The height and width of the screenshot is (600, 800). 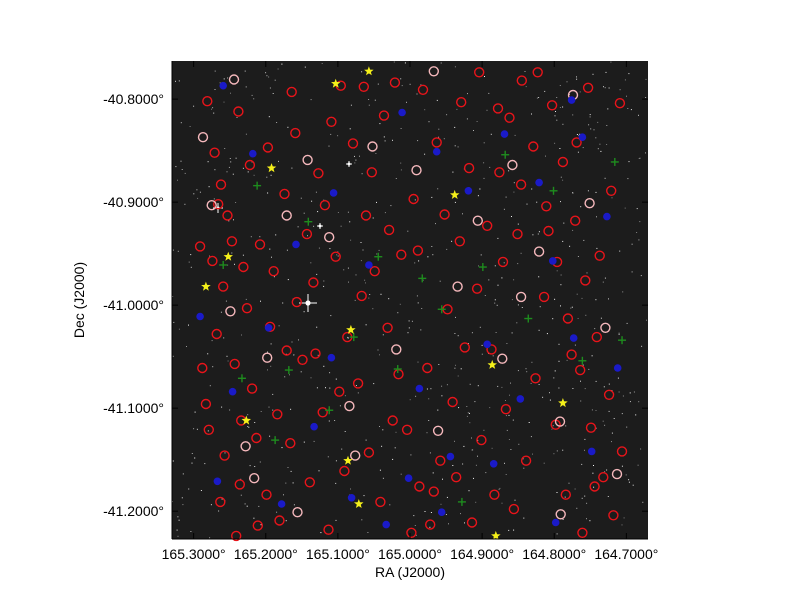 I want to click on x-tick-label: 164.9000°, so click(x=482, y=554).